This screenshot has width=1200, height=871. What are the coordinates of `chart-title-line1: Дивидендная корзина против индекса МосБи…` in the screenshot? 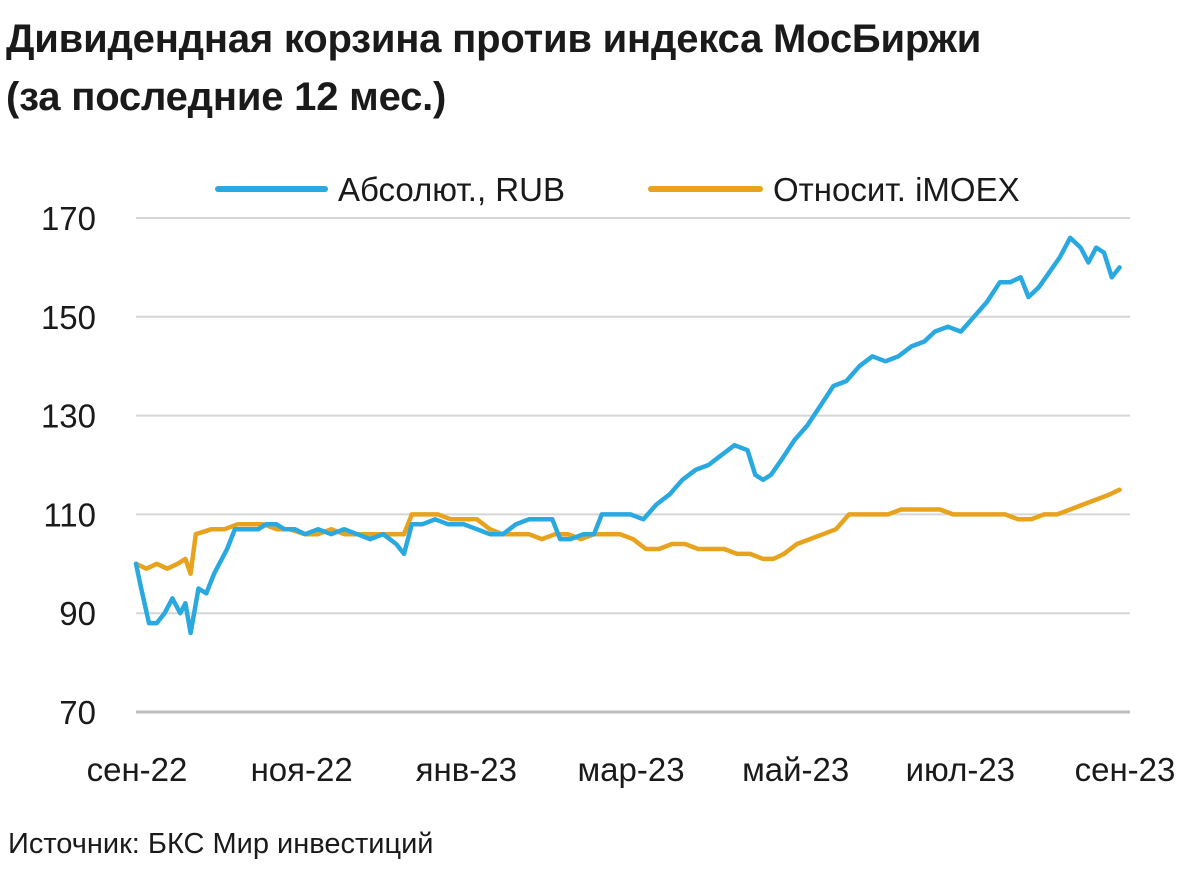 It's located at (494, 39).